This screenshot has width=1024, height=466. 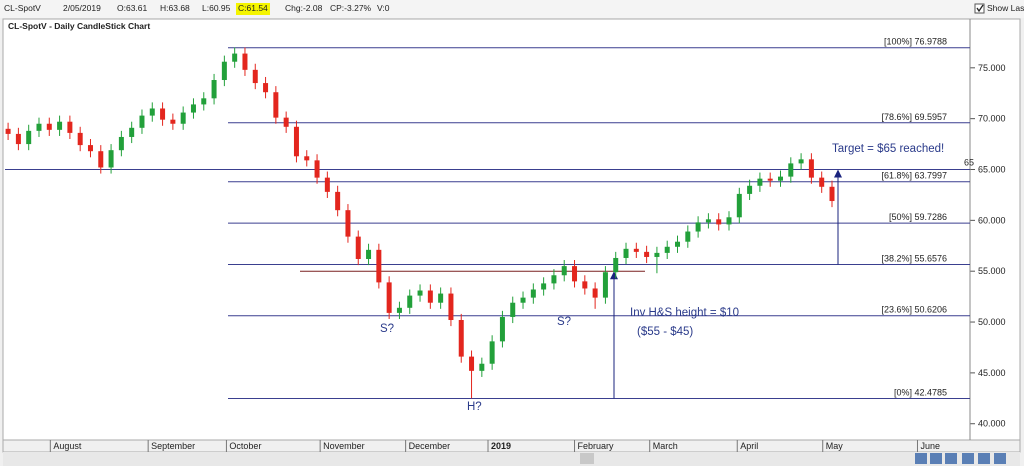 I want to click on scrollbar, so click(x=511, y=459).